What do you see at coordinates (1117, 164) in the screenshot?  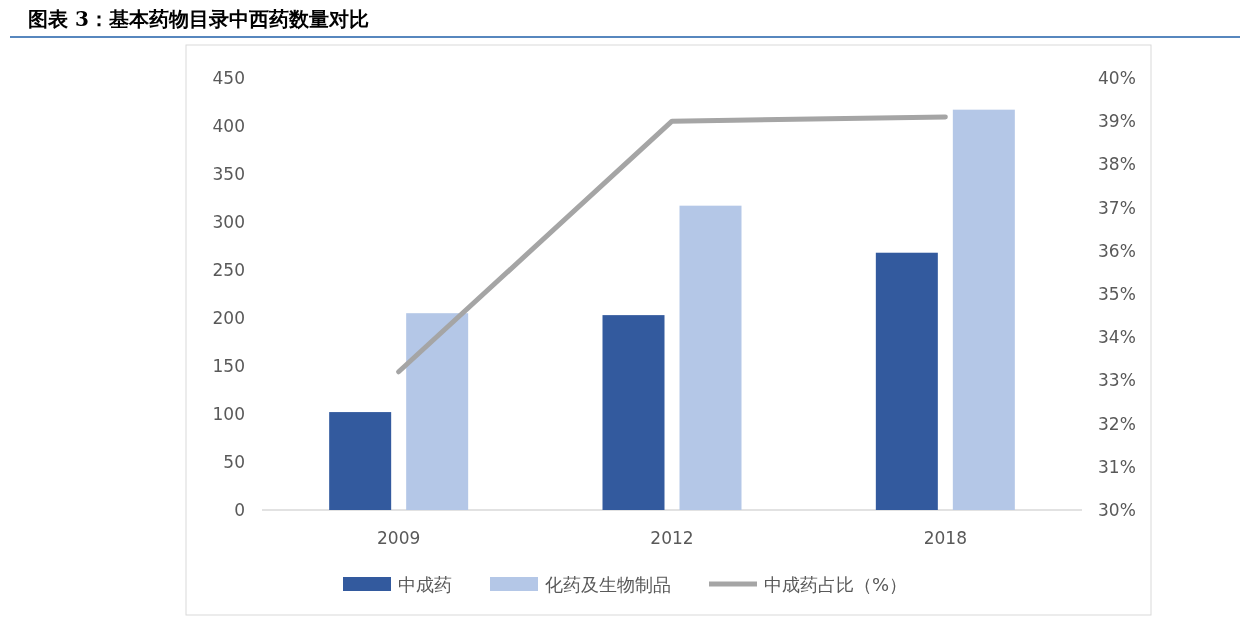 I see `y2-tick-label: 38%` at bounding box center [1117, 164].